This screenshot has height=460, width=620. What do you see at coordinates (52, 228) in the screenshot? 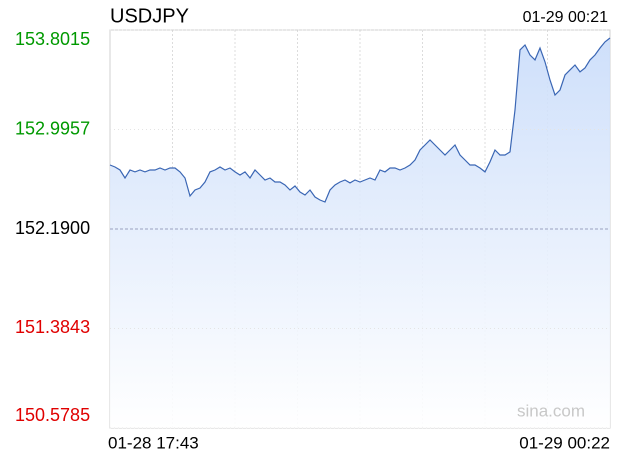
I see `y-tick-label: 152.1900` at bounding box center [52, 228].